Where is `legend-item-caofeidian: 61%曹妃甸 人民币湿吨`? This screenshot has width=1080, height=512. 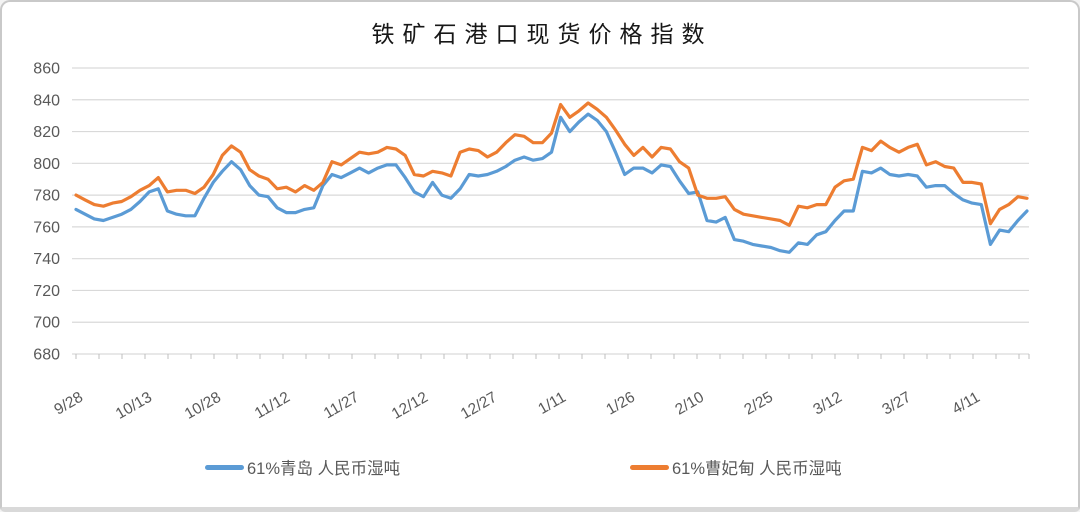 legend-item-caofeidian: 61%曹妃甸 人民币湿吨 is located at coordinates (736, 467).